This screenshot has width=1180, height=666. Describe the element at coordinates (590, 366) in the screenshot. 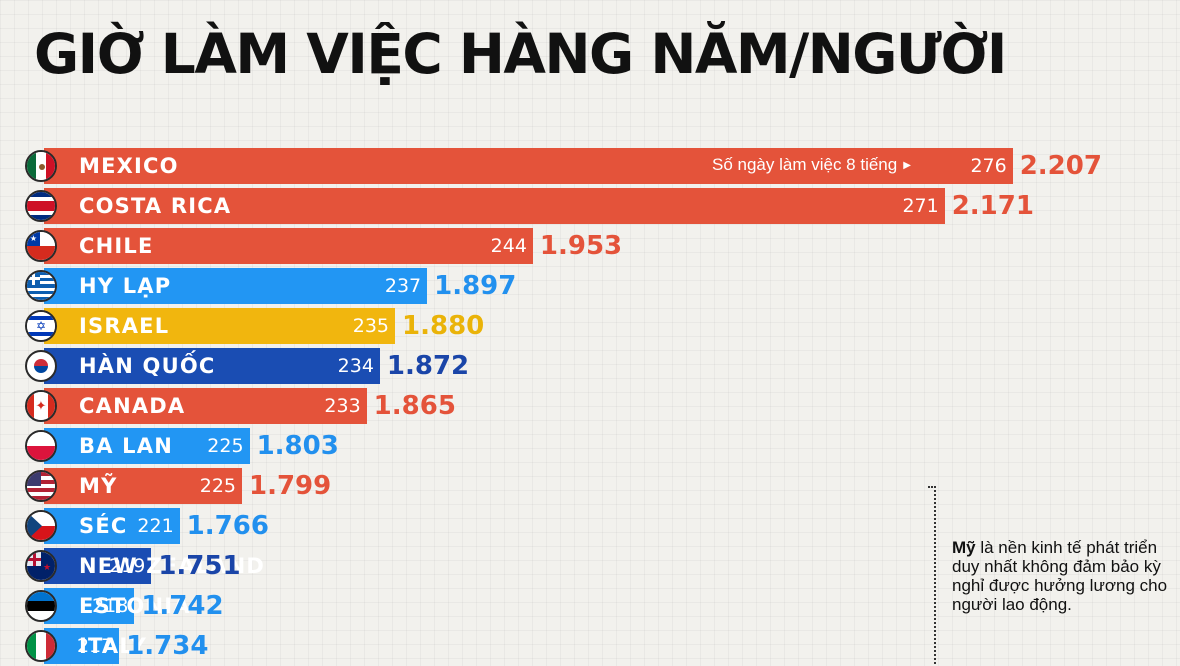

I see `chart-row: HÀN QUỐC 234 1.872` at that location.